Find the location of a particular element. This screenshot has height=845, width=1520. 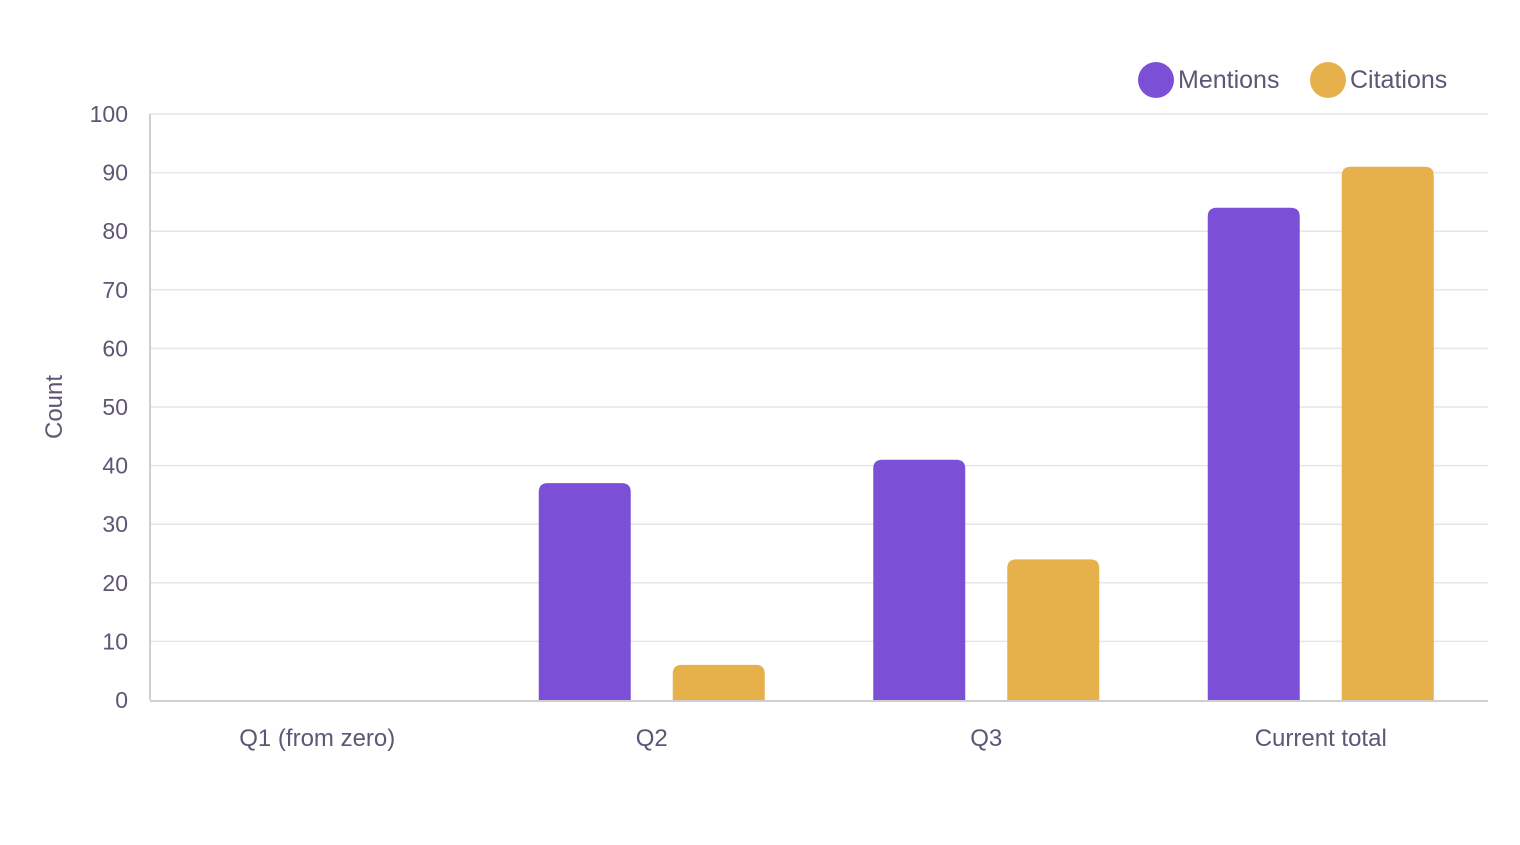

x-category-label: Q3 is located at coordinates (986, 738).